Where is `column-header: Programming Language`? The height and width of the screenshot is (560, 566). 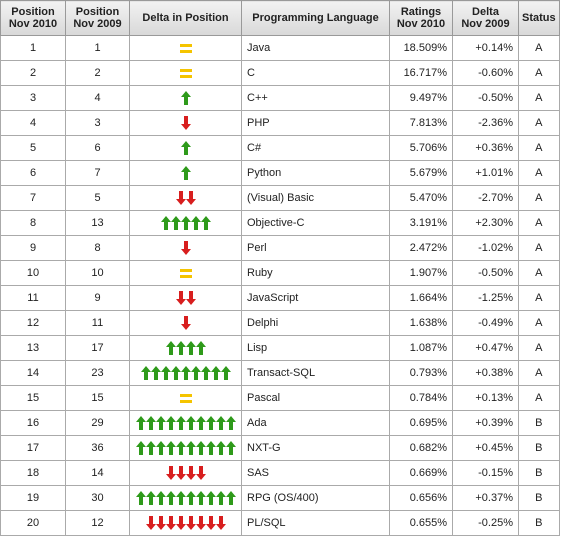
column-header: Programming Language is located at coordinates (315, 18).